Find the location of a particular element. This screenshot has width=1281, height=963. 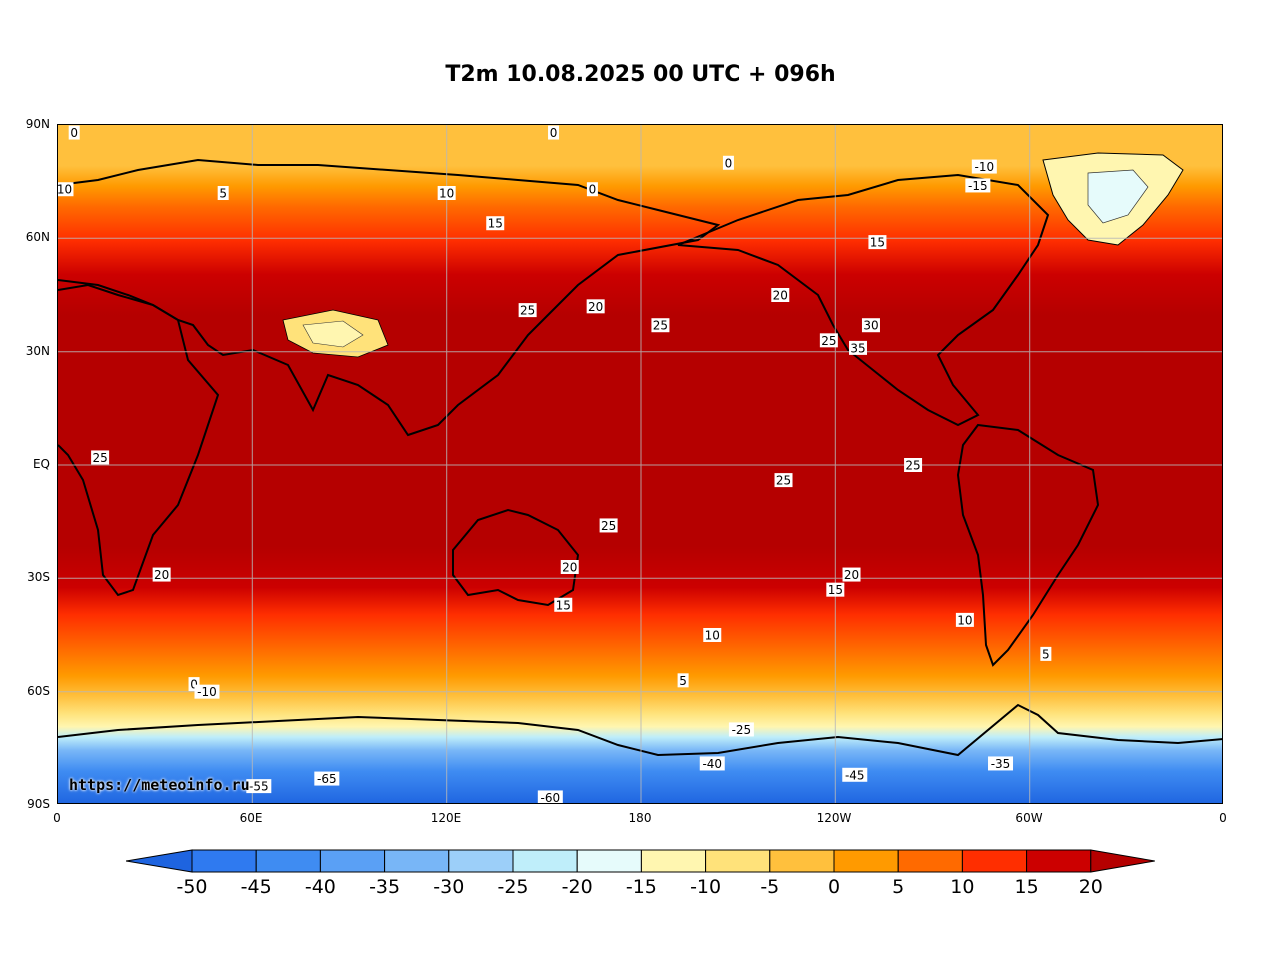

colorbar-tick-label: 15 is located at coordinates (1026, 887).